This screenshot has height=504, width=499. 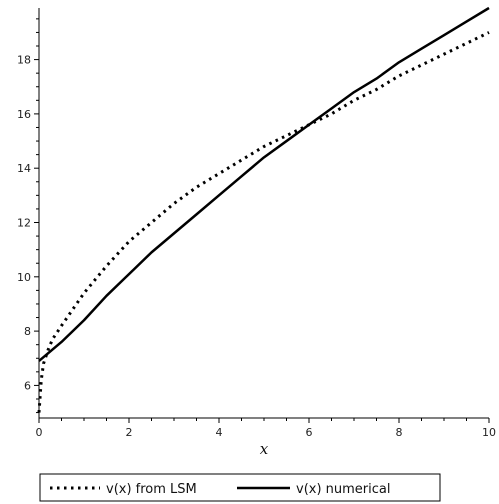 I want to click on x-tick-label: 10, so click(x=489, y=432).